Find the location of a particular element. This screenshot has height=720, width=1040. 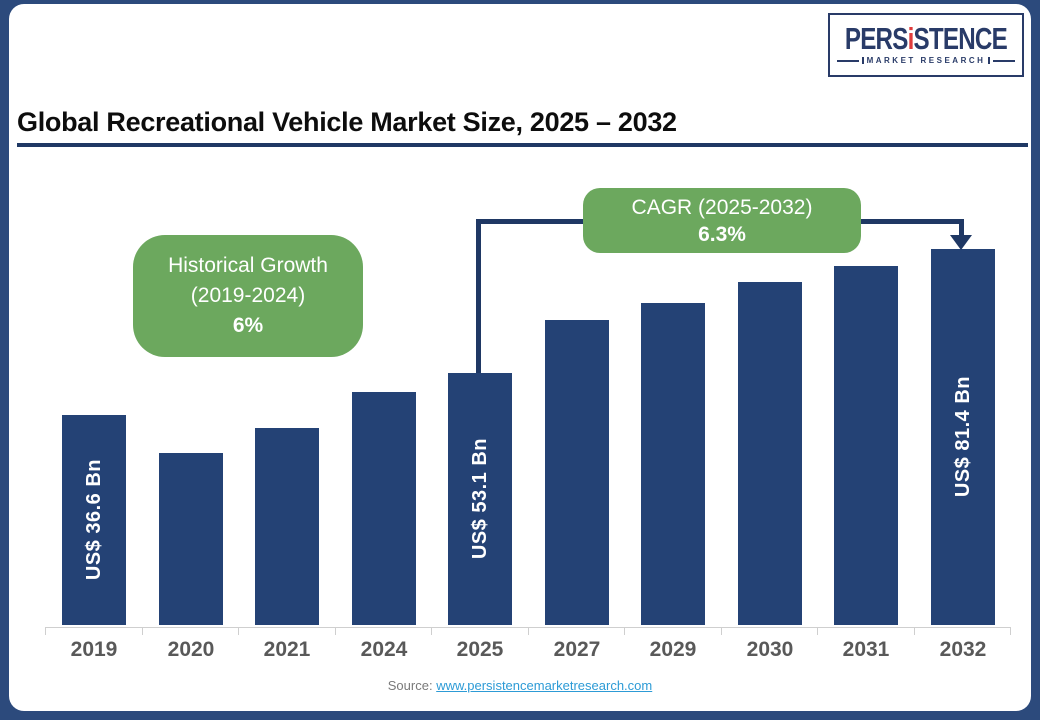

bar-value-label-2032: US$ 81.4 Bn is located at coordinates (962, 437).